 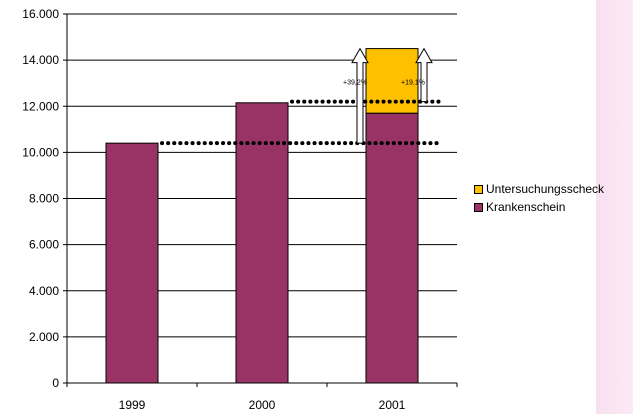 I want to click on x-tick-label: 2001, so click(x=392, y=405).